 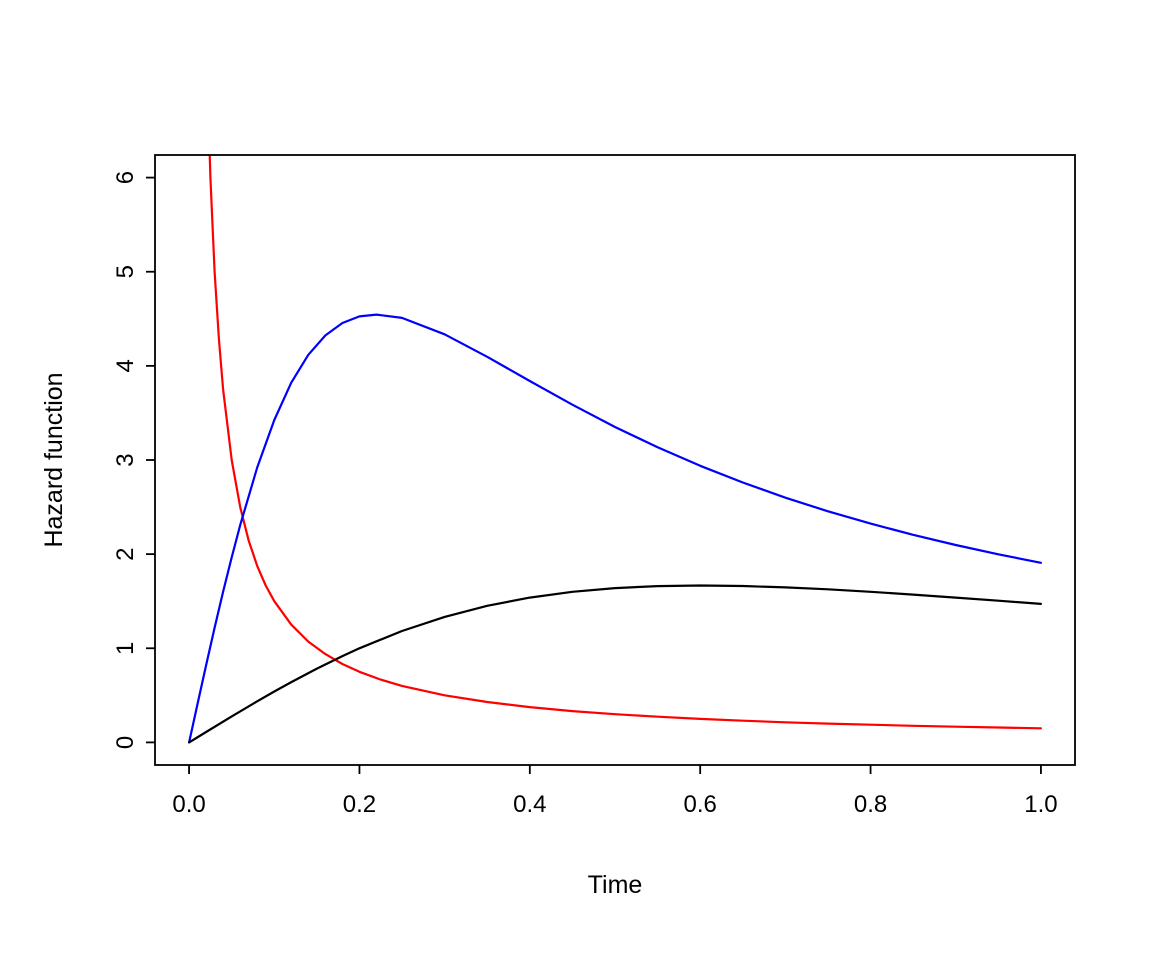 I want to click on y-tick-label: 5, so click(x=125, y=271).